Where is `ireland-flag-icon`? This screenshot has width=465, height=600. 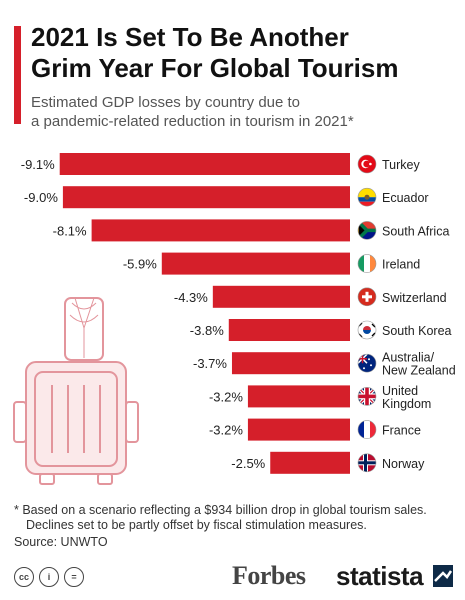 ireland-flag-icon is located at coordinates (367, 263).